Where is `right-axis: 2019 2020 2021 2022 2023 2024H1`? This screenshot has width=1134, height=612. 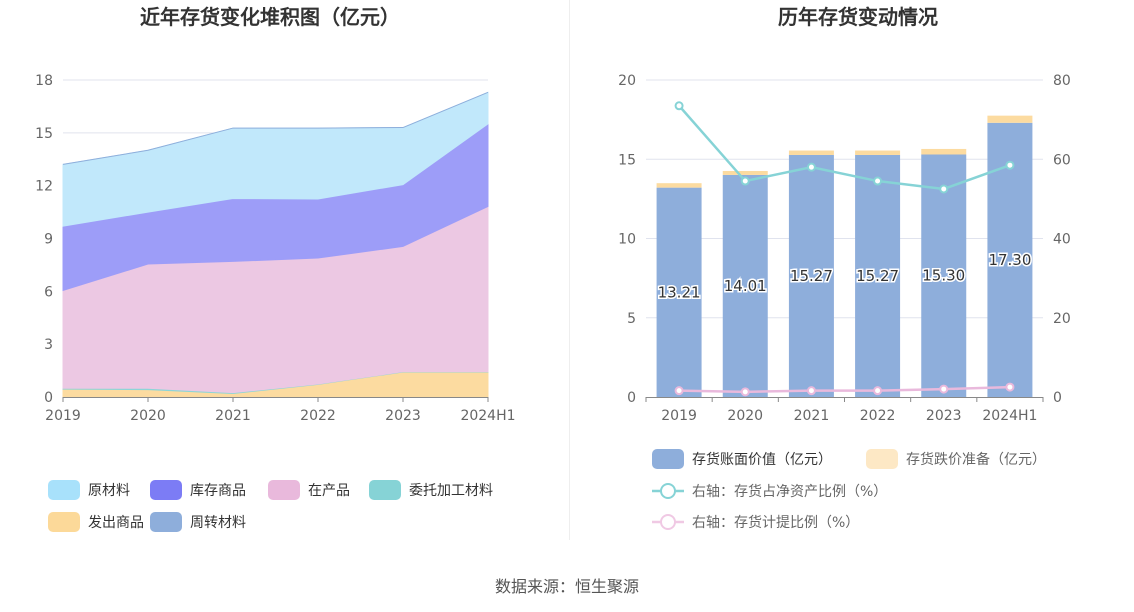
right-axis: 2019 2020 2021 2022 2023 2024H1 is located at coordinates (844, 410).